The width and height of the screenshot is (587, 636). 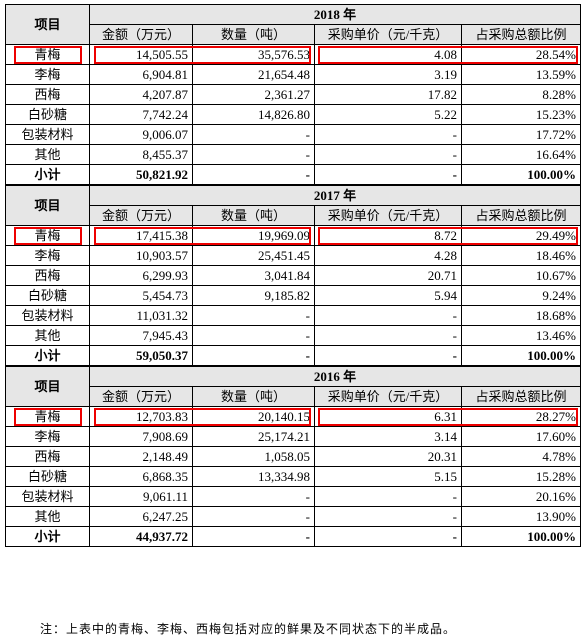 What do you see at coordinates (47, 114) in the screenshot?
I see `item-cell: 白砂糖` at bounding box center [47, 114].